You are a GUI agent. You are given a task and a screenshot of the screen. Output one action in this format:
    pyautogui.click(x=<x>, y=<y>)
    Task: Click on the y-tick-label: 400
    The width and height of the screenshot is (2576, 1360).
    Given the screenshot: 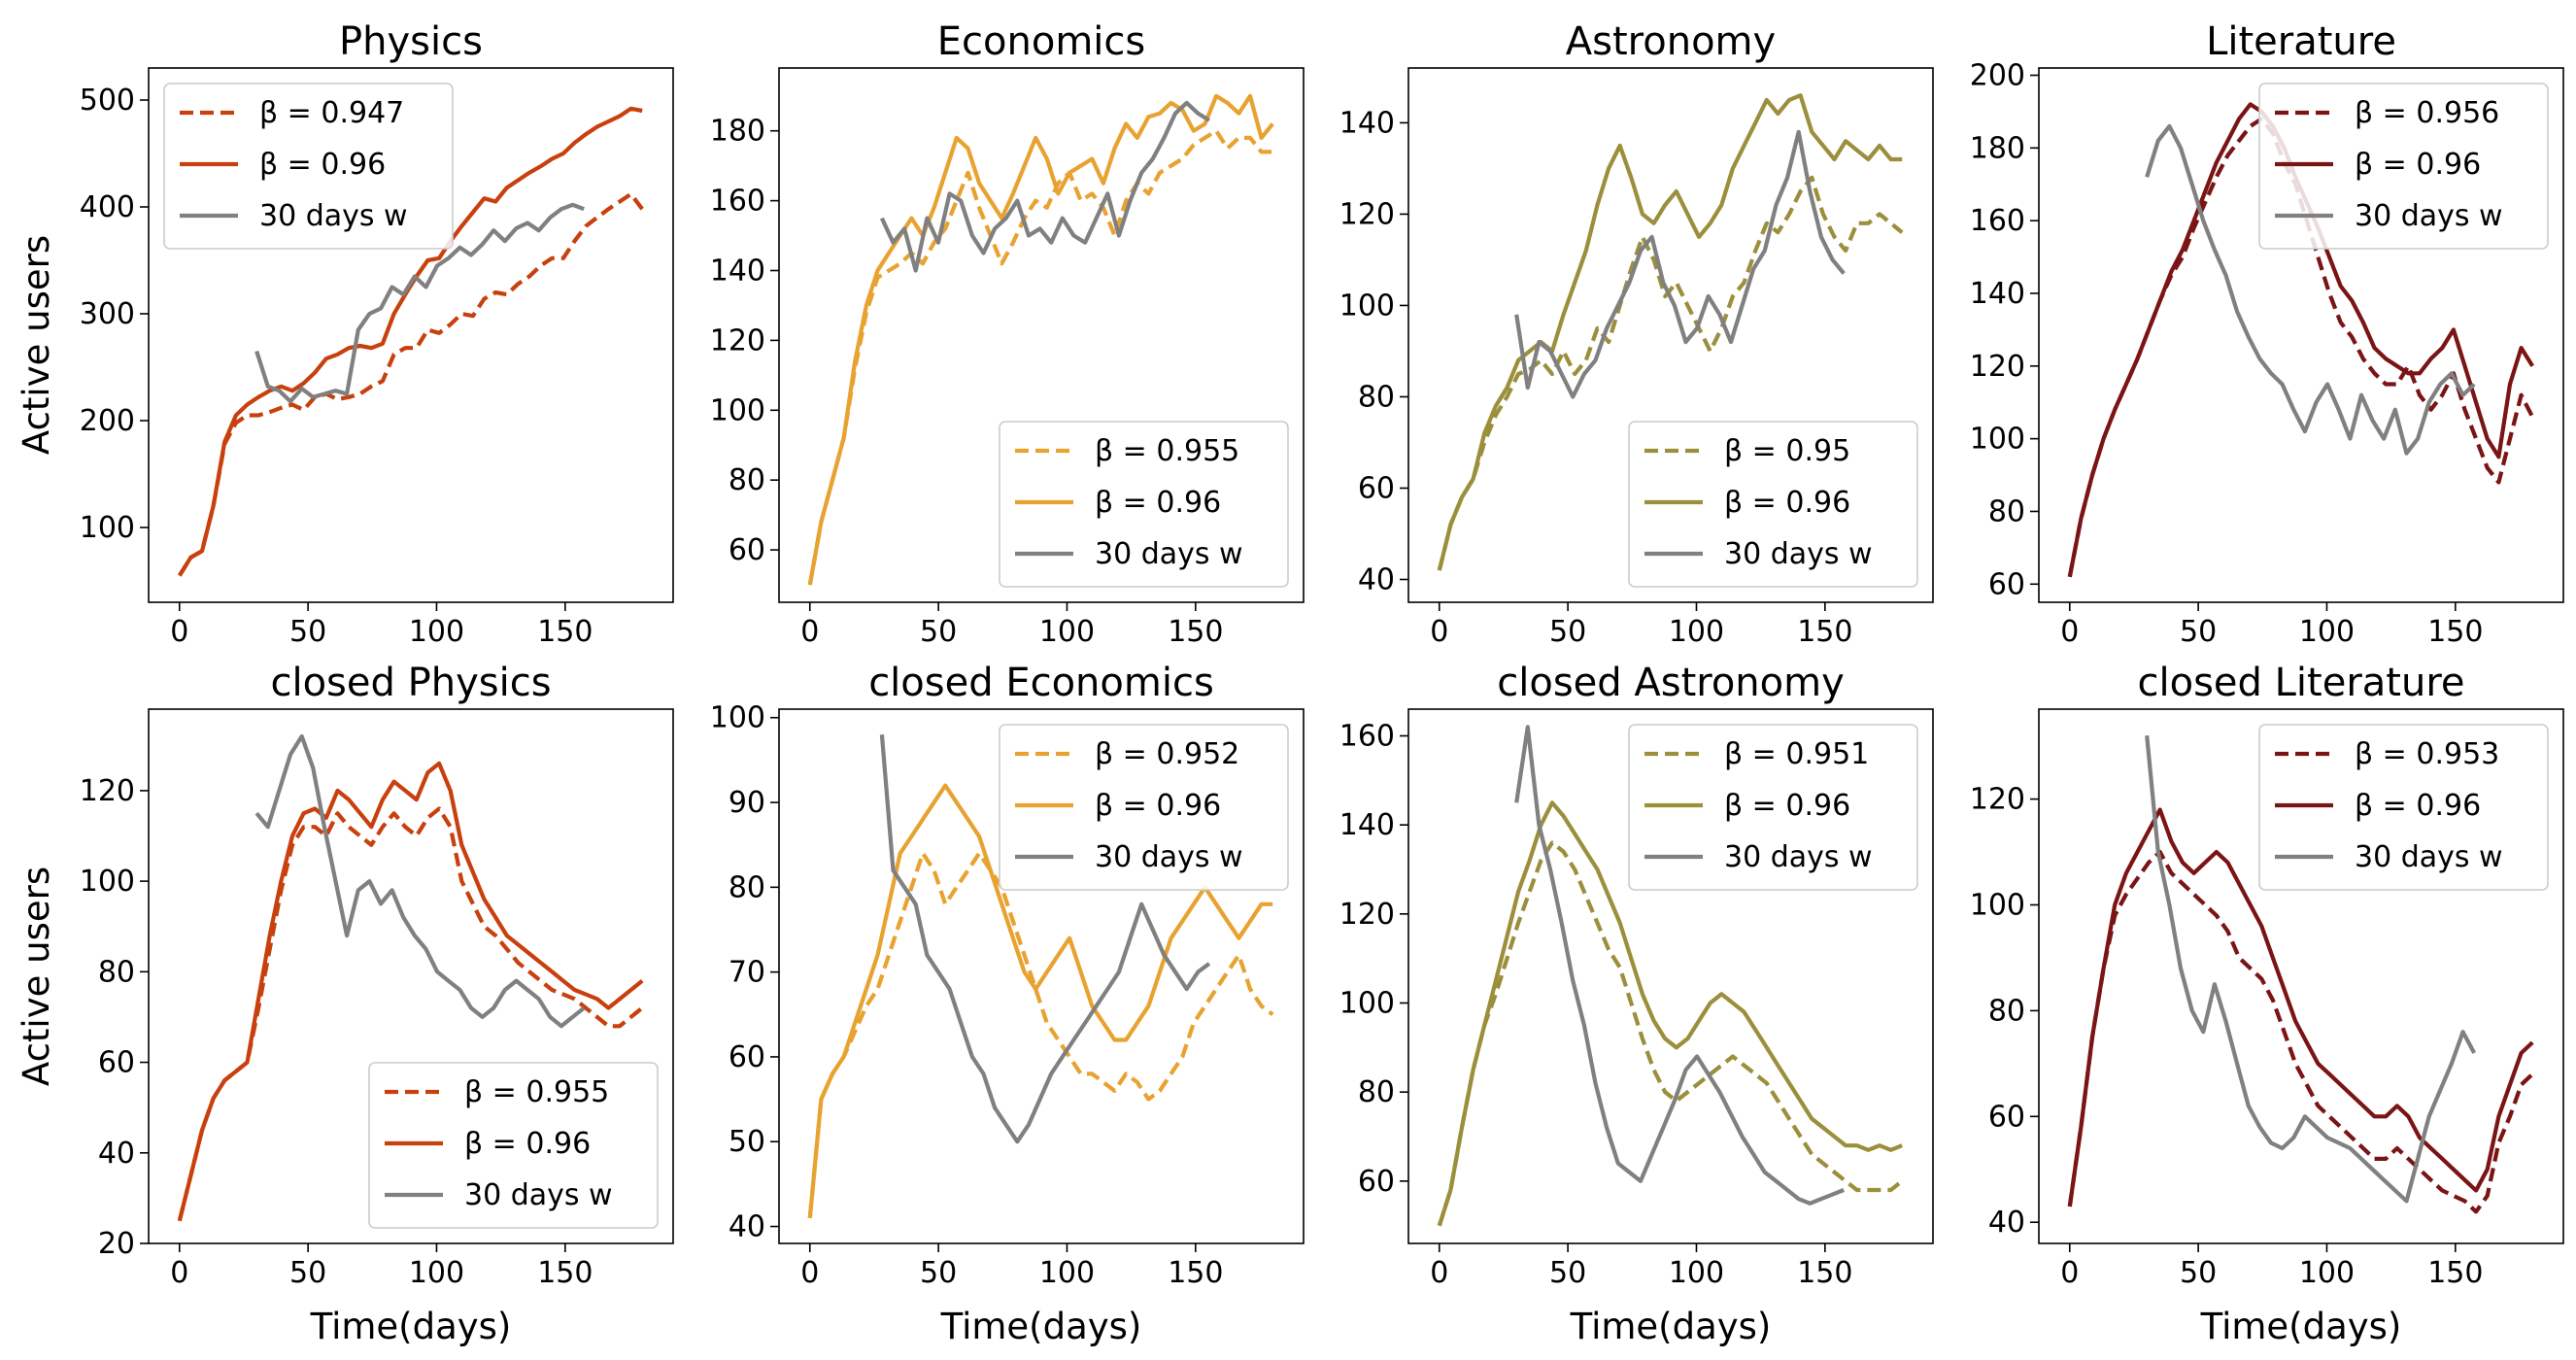 What is the action you would take?
    pyautogui.click(x=107, y=207)
    